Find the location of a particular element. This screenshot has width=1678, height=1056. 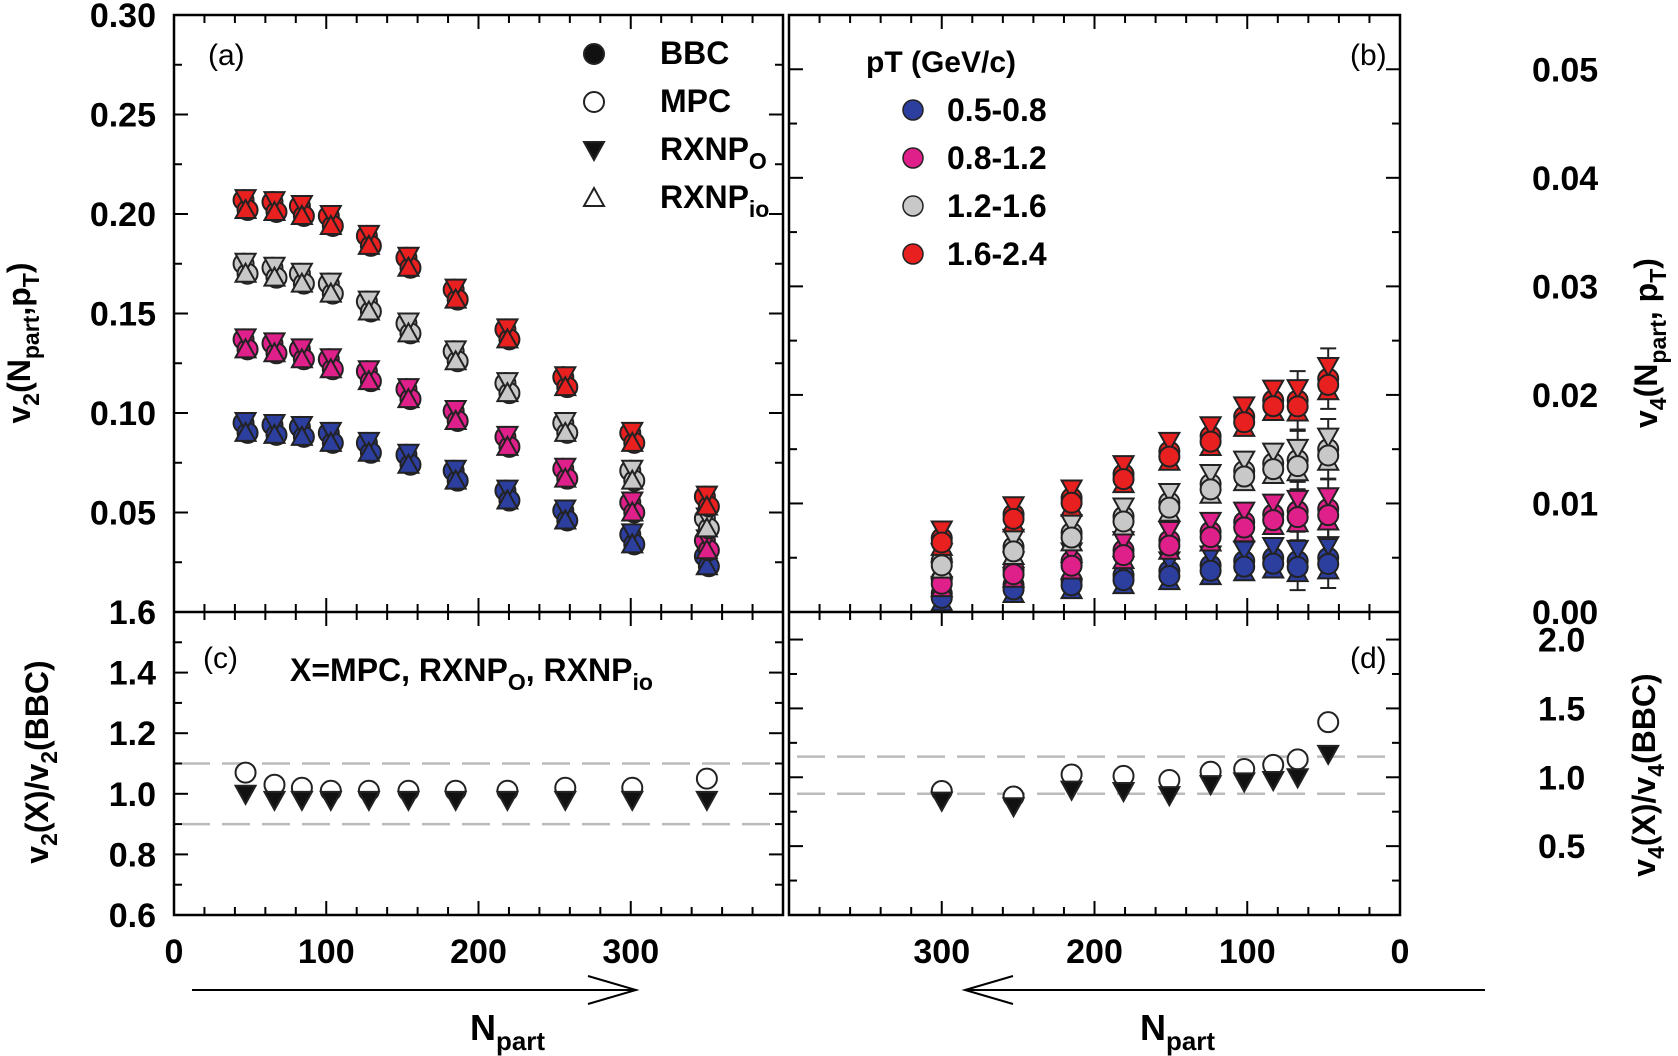

label-subscript: 4 is located at coordinates (1656, 770).